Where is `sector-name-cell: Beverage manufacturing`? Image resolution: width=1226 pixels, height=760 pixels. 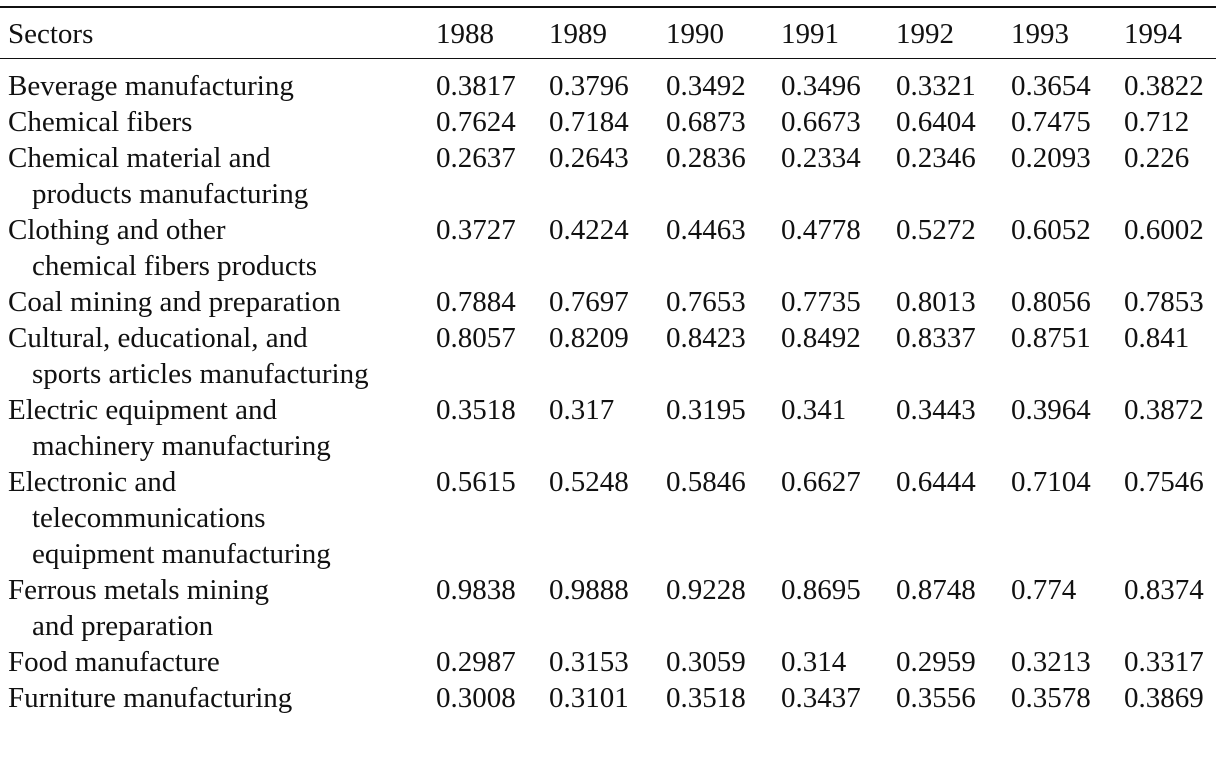 sector-name-cell: Beverage manufacturing is located at coordinates (222, 81).